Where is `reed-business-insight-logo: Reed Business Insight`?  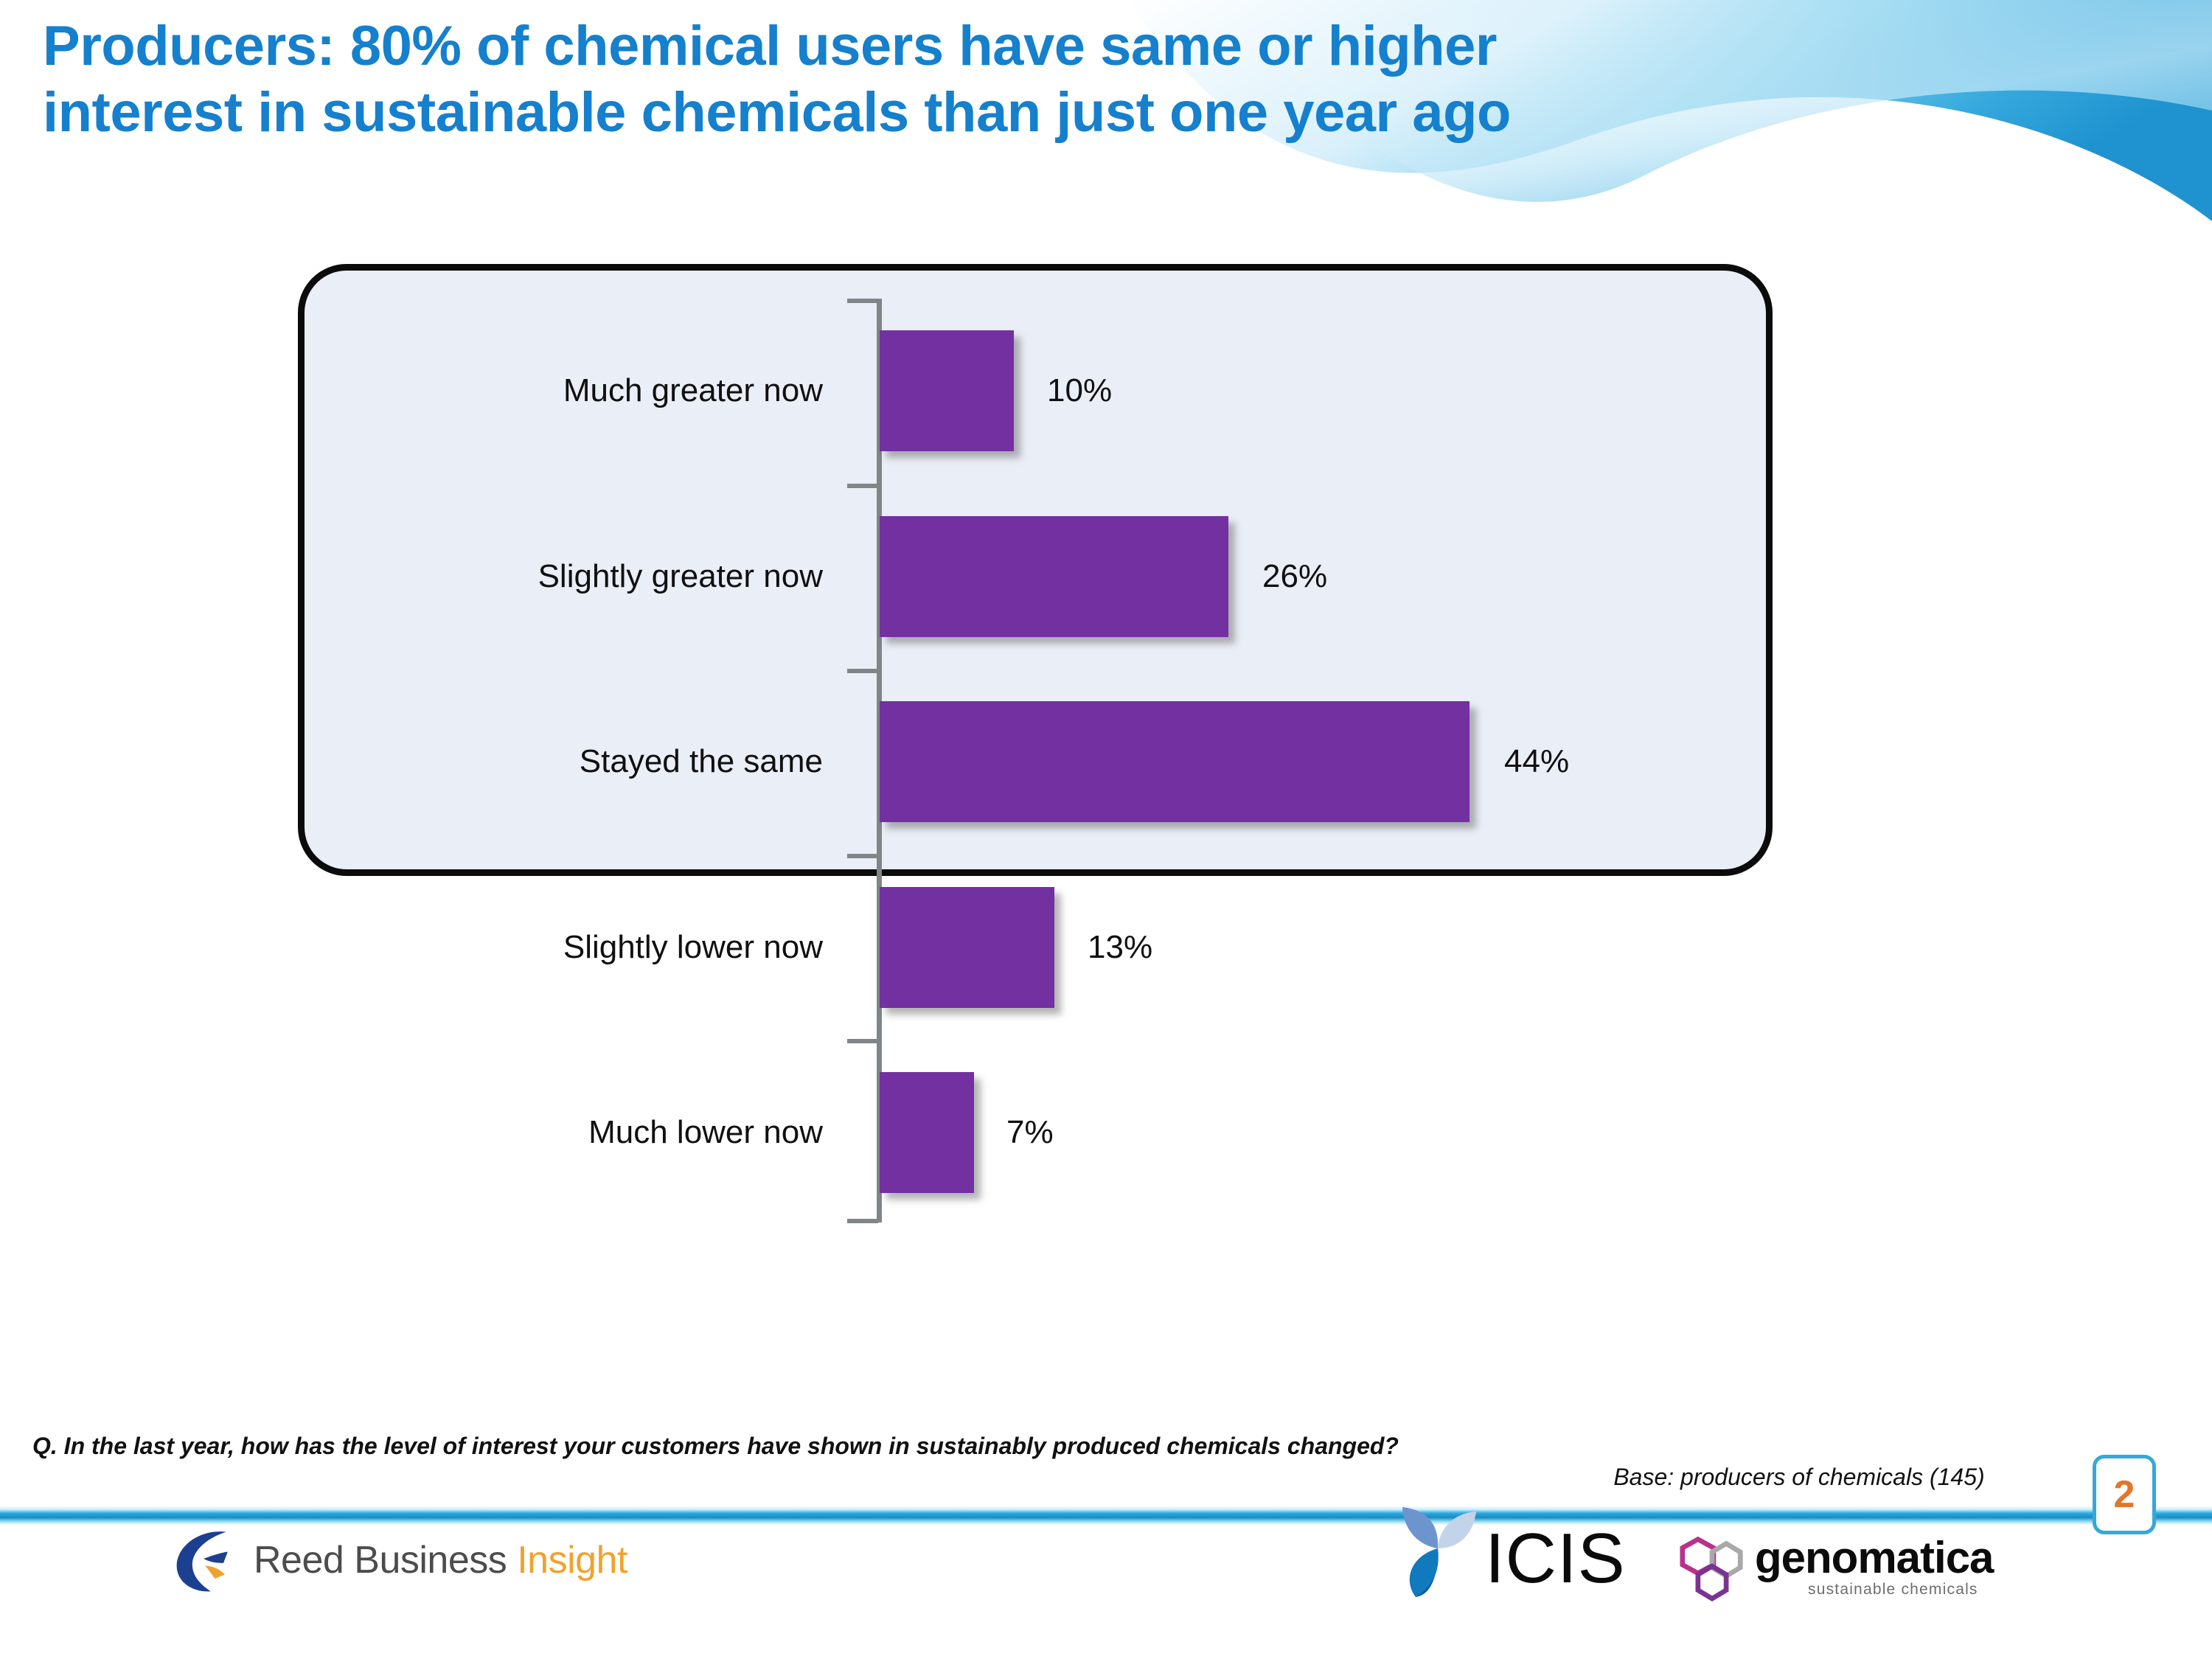 reed-business-insight-logo: Reed Business Insight is located at coordinates (399, 1560).